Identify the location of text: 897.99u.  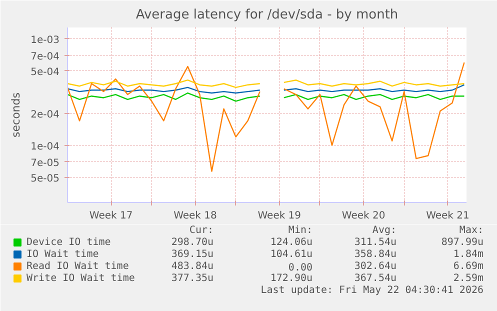
(462, 242).